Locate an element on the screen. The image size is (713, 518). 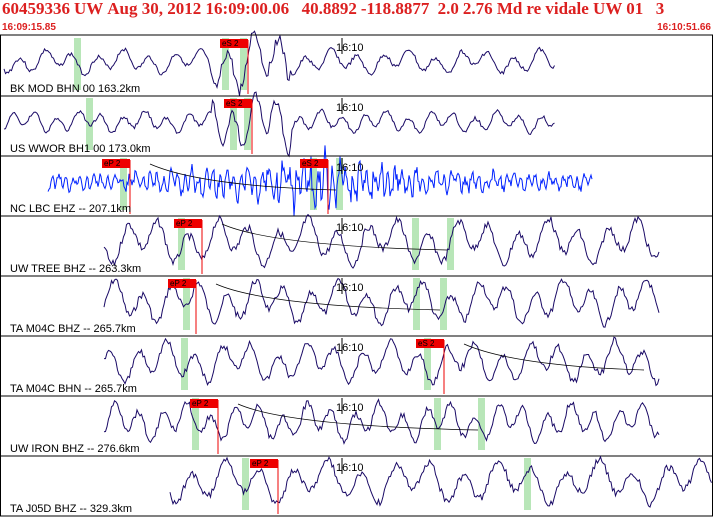
trace-label: TA J05D BHZ -- 329.3km is located at coordinates (71, 509).